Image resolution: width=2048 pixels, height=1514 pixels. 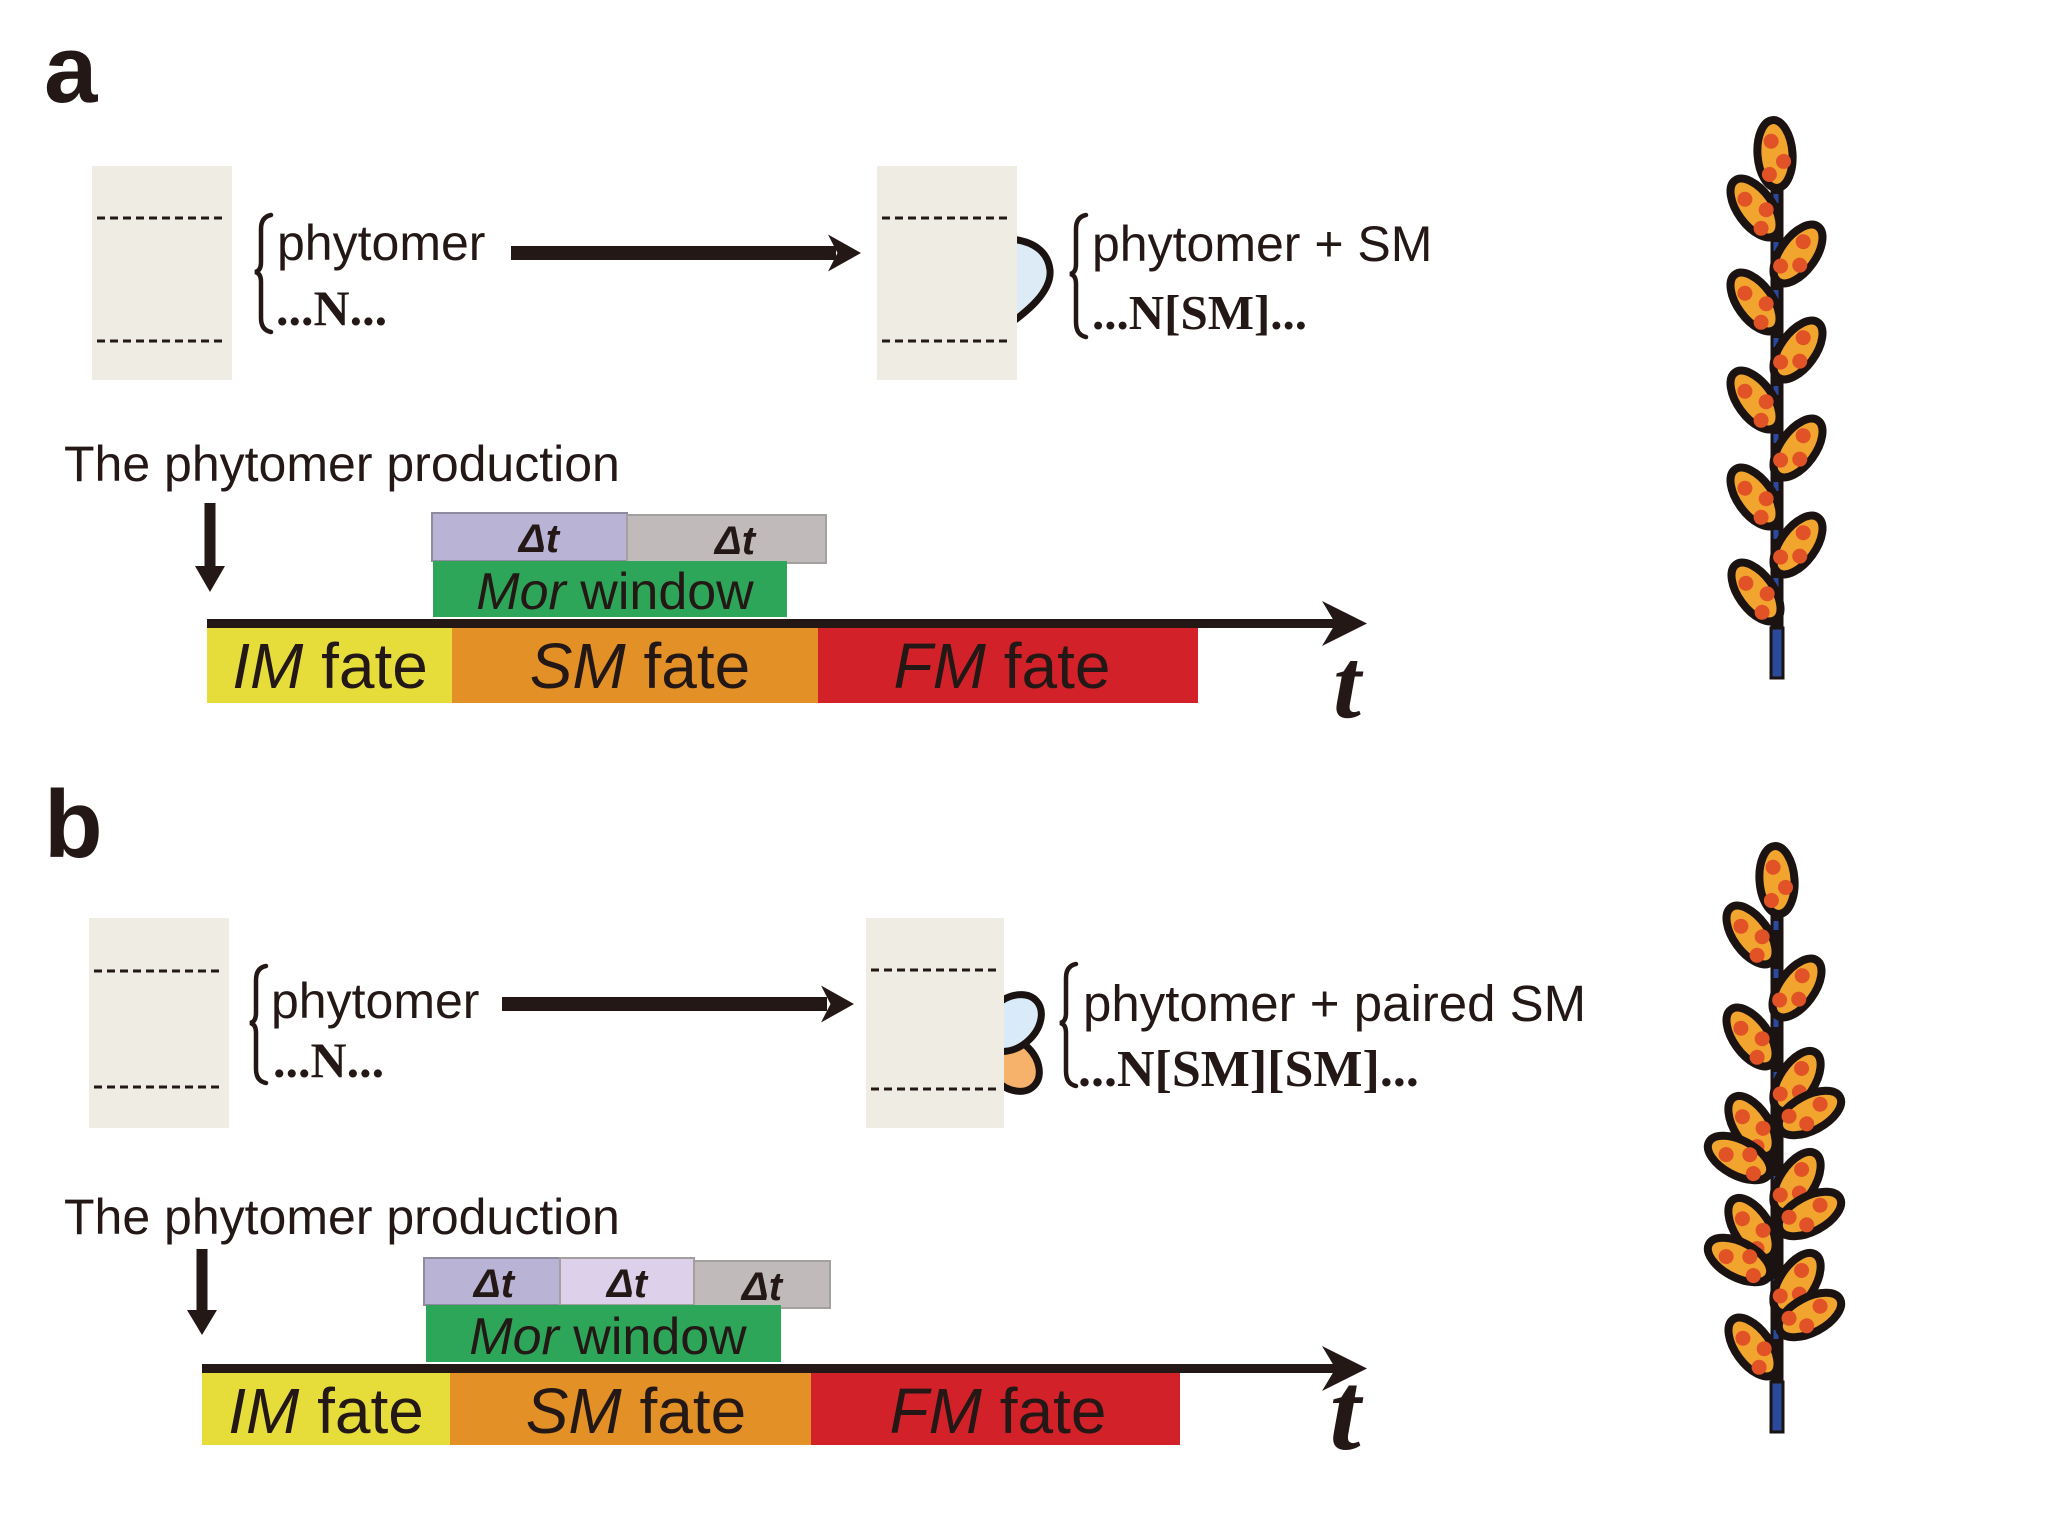 What do you see at coordinates (1262, 244) in the screenshot?
I see `svg-text: phytomer + SM` at bounding box center [1262, 244].